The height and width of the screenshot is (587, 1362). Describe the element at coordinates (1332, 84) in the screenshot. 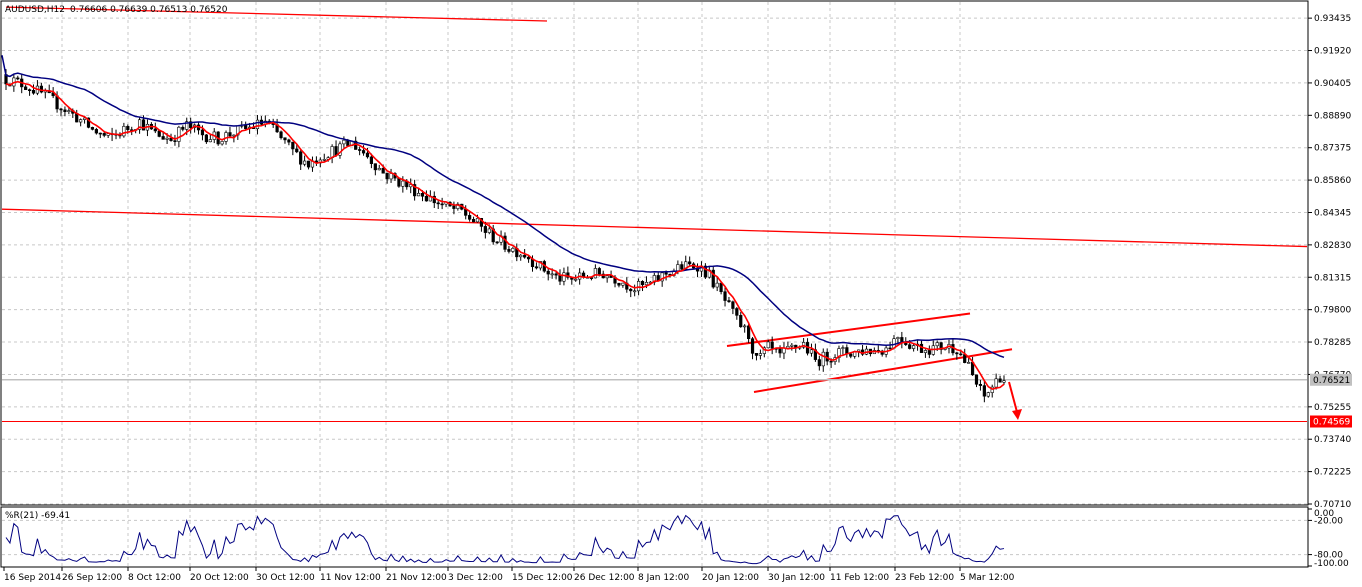

I see `price-tick-label: 0.90405` at that location.